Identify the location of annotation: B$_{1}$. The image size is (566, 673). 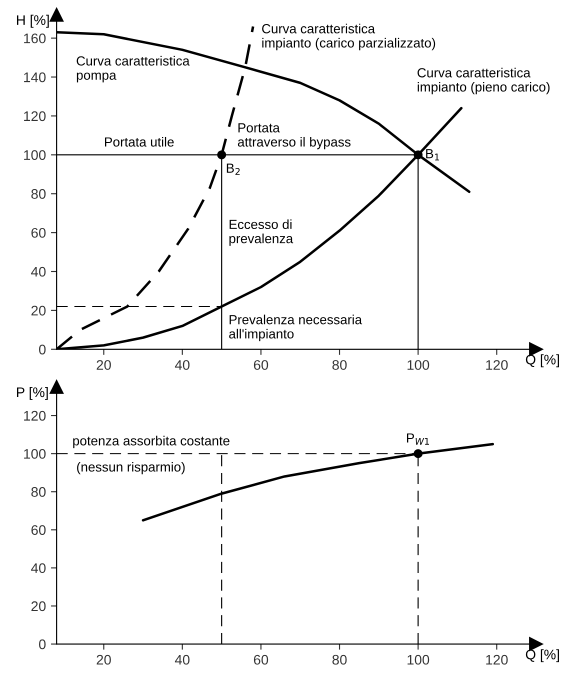
(433, 154).